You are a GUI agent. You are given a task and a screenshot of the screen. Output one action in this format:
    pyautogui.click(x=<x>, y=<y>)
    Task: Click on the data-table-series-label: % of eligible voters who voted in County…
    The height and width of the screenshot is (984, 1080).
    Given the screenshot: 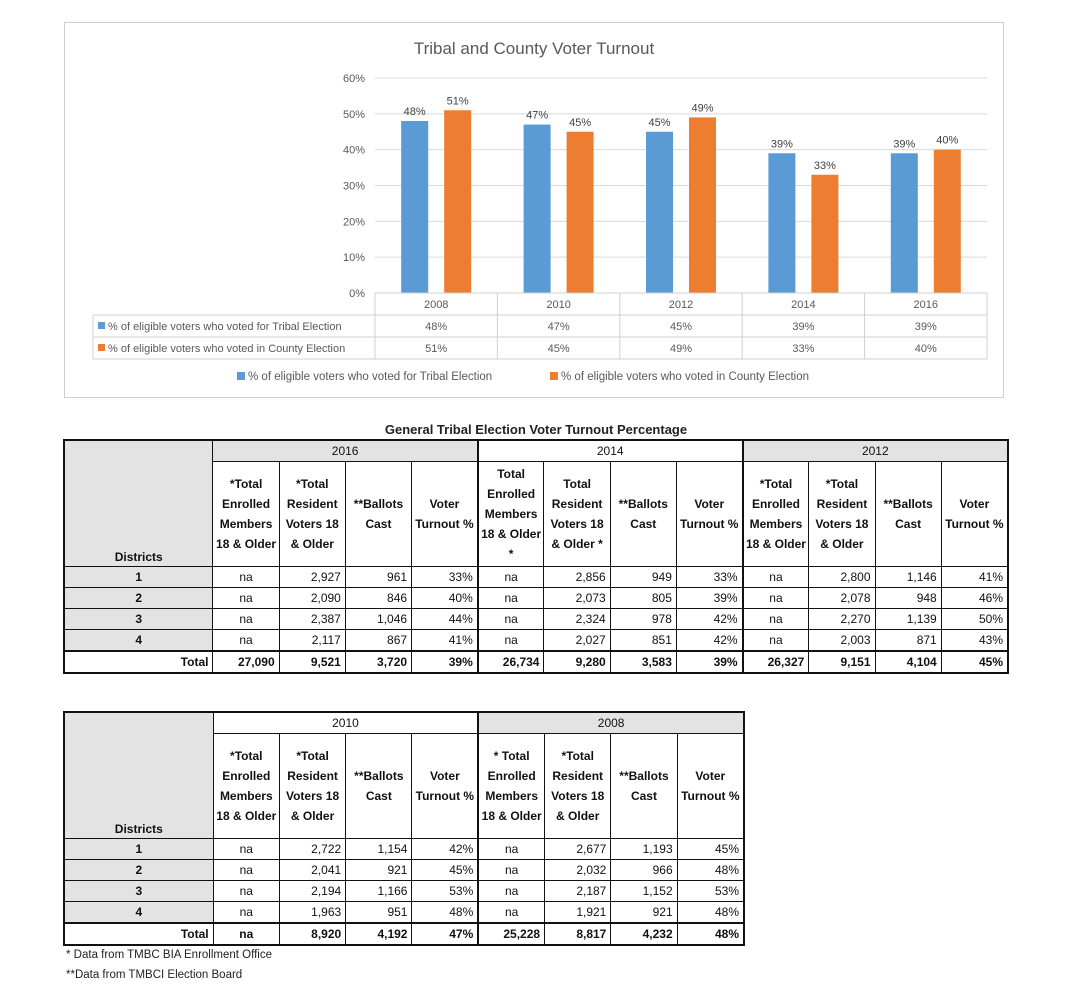 What is the action you would take?
    pyautogui.click(x=226, y=349)
    